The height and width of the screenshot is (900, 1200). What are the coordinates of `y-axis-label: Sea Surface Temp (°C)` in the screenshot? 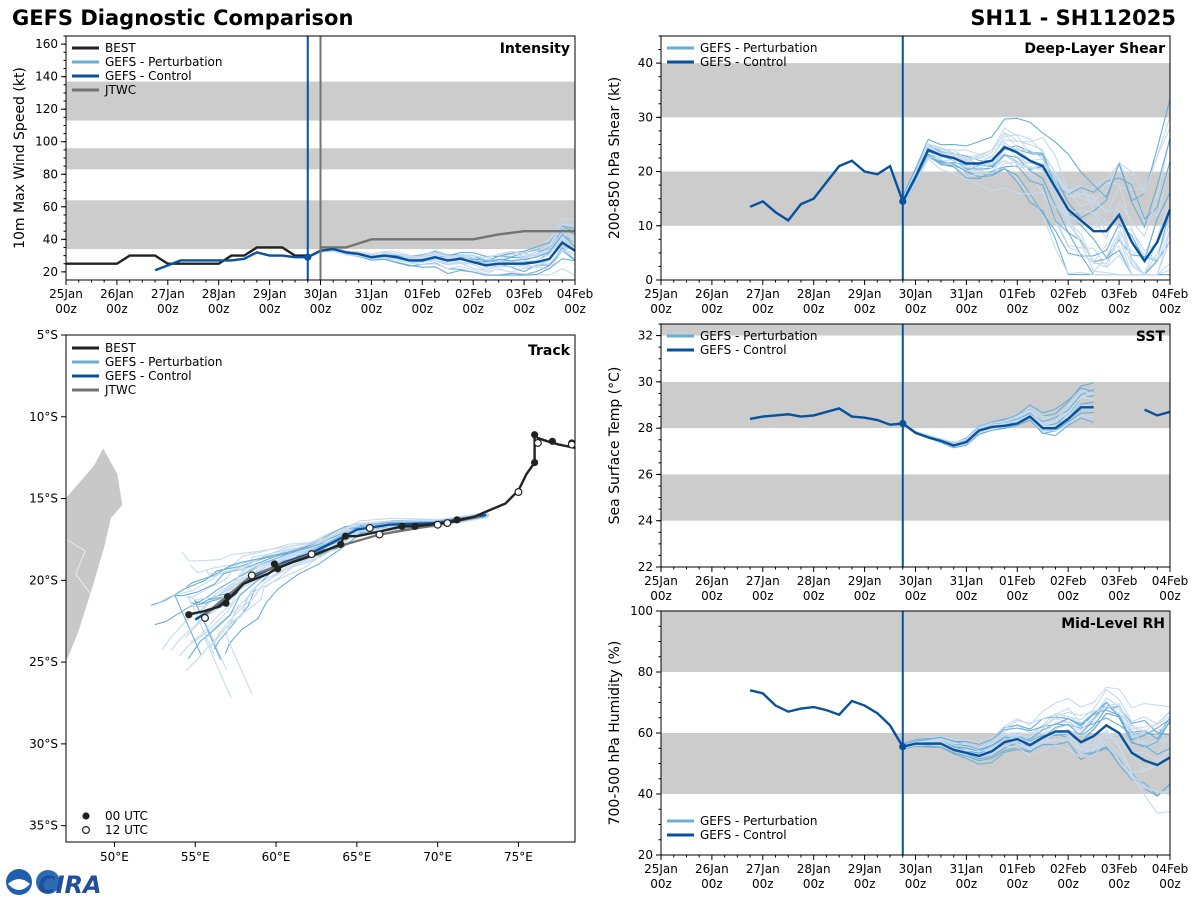 It's located at (615, 446).